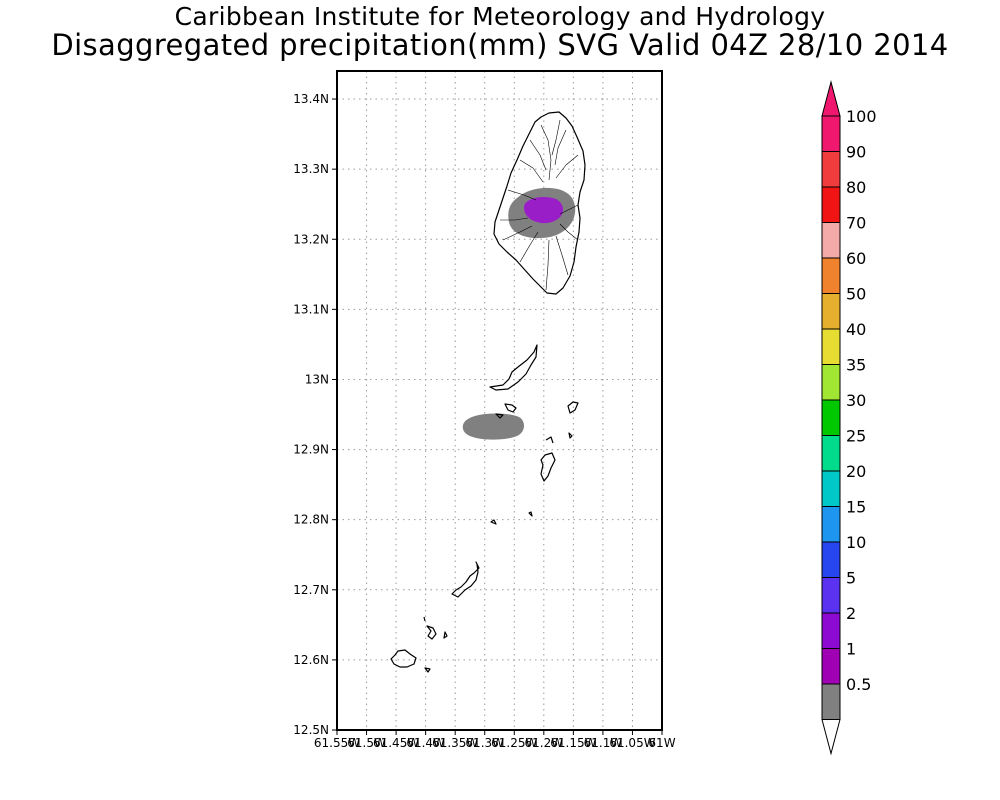 The image size is (1000, 800). Describe the element at coordinates (831, 737) in the screenshot. I see `colorbar-bottom-arrow` at that location.